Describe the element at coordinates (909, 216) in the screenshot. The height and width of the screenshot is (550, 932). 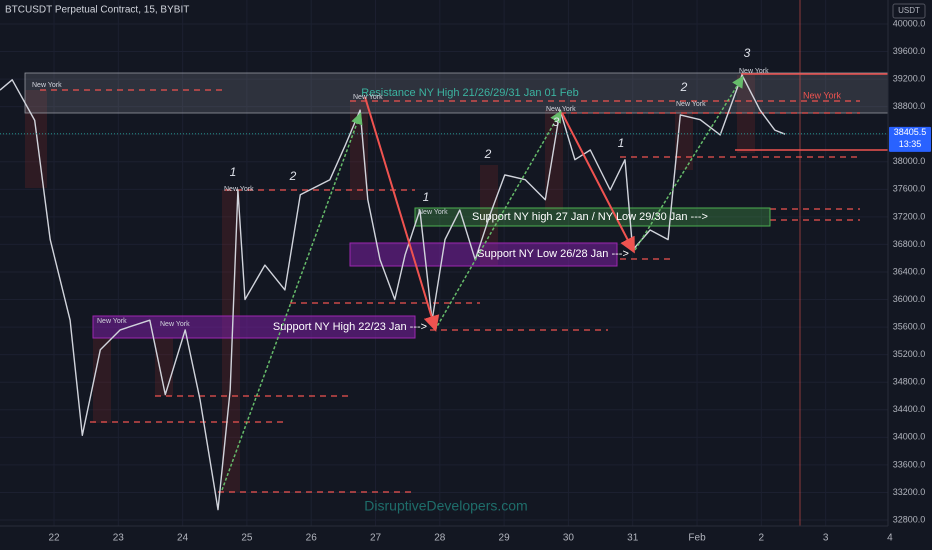
I see `y-tick-label: 37200.0` at that location.